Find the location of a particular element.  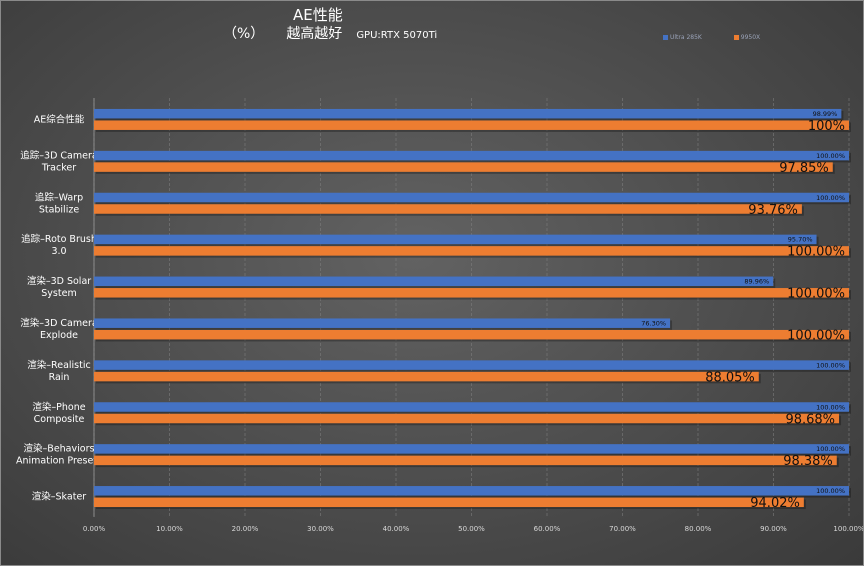

x-tick-label: 70.00% is located at coordinates (622, 529).